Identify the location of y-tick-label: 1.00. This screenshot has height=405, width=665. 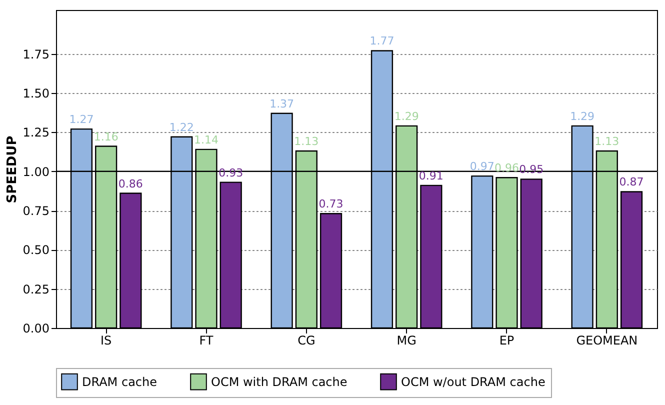
(36, 171).